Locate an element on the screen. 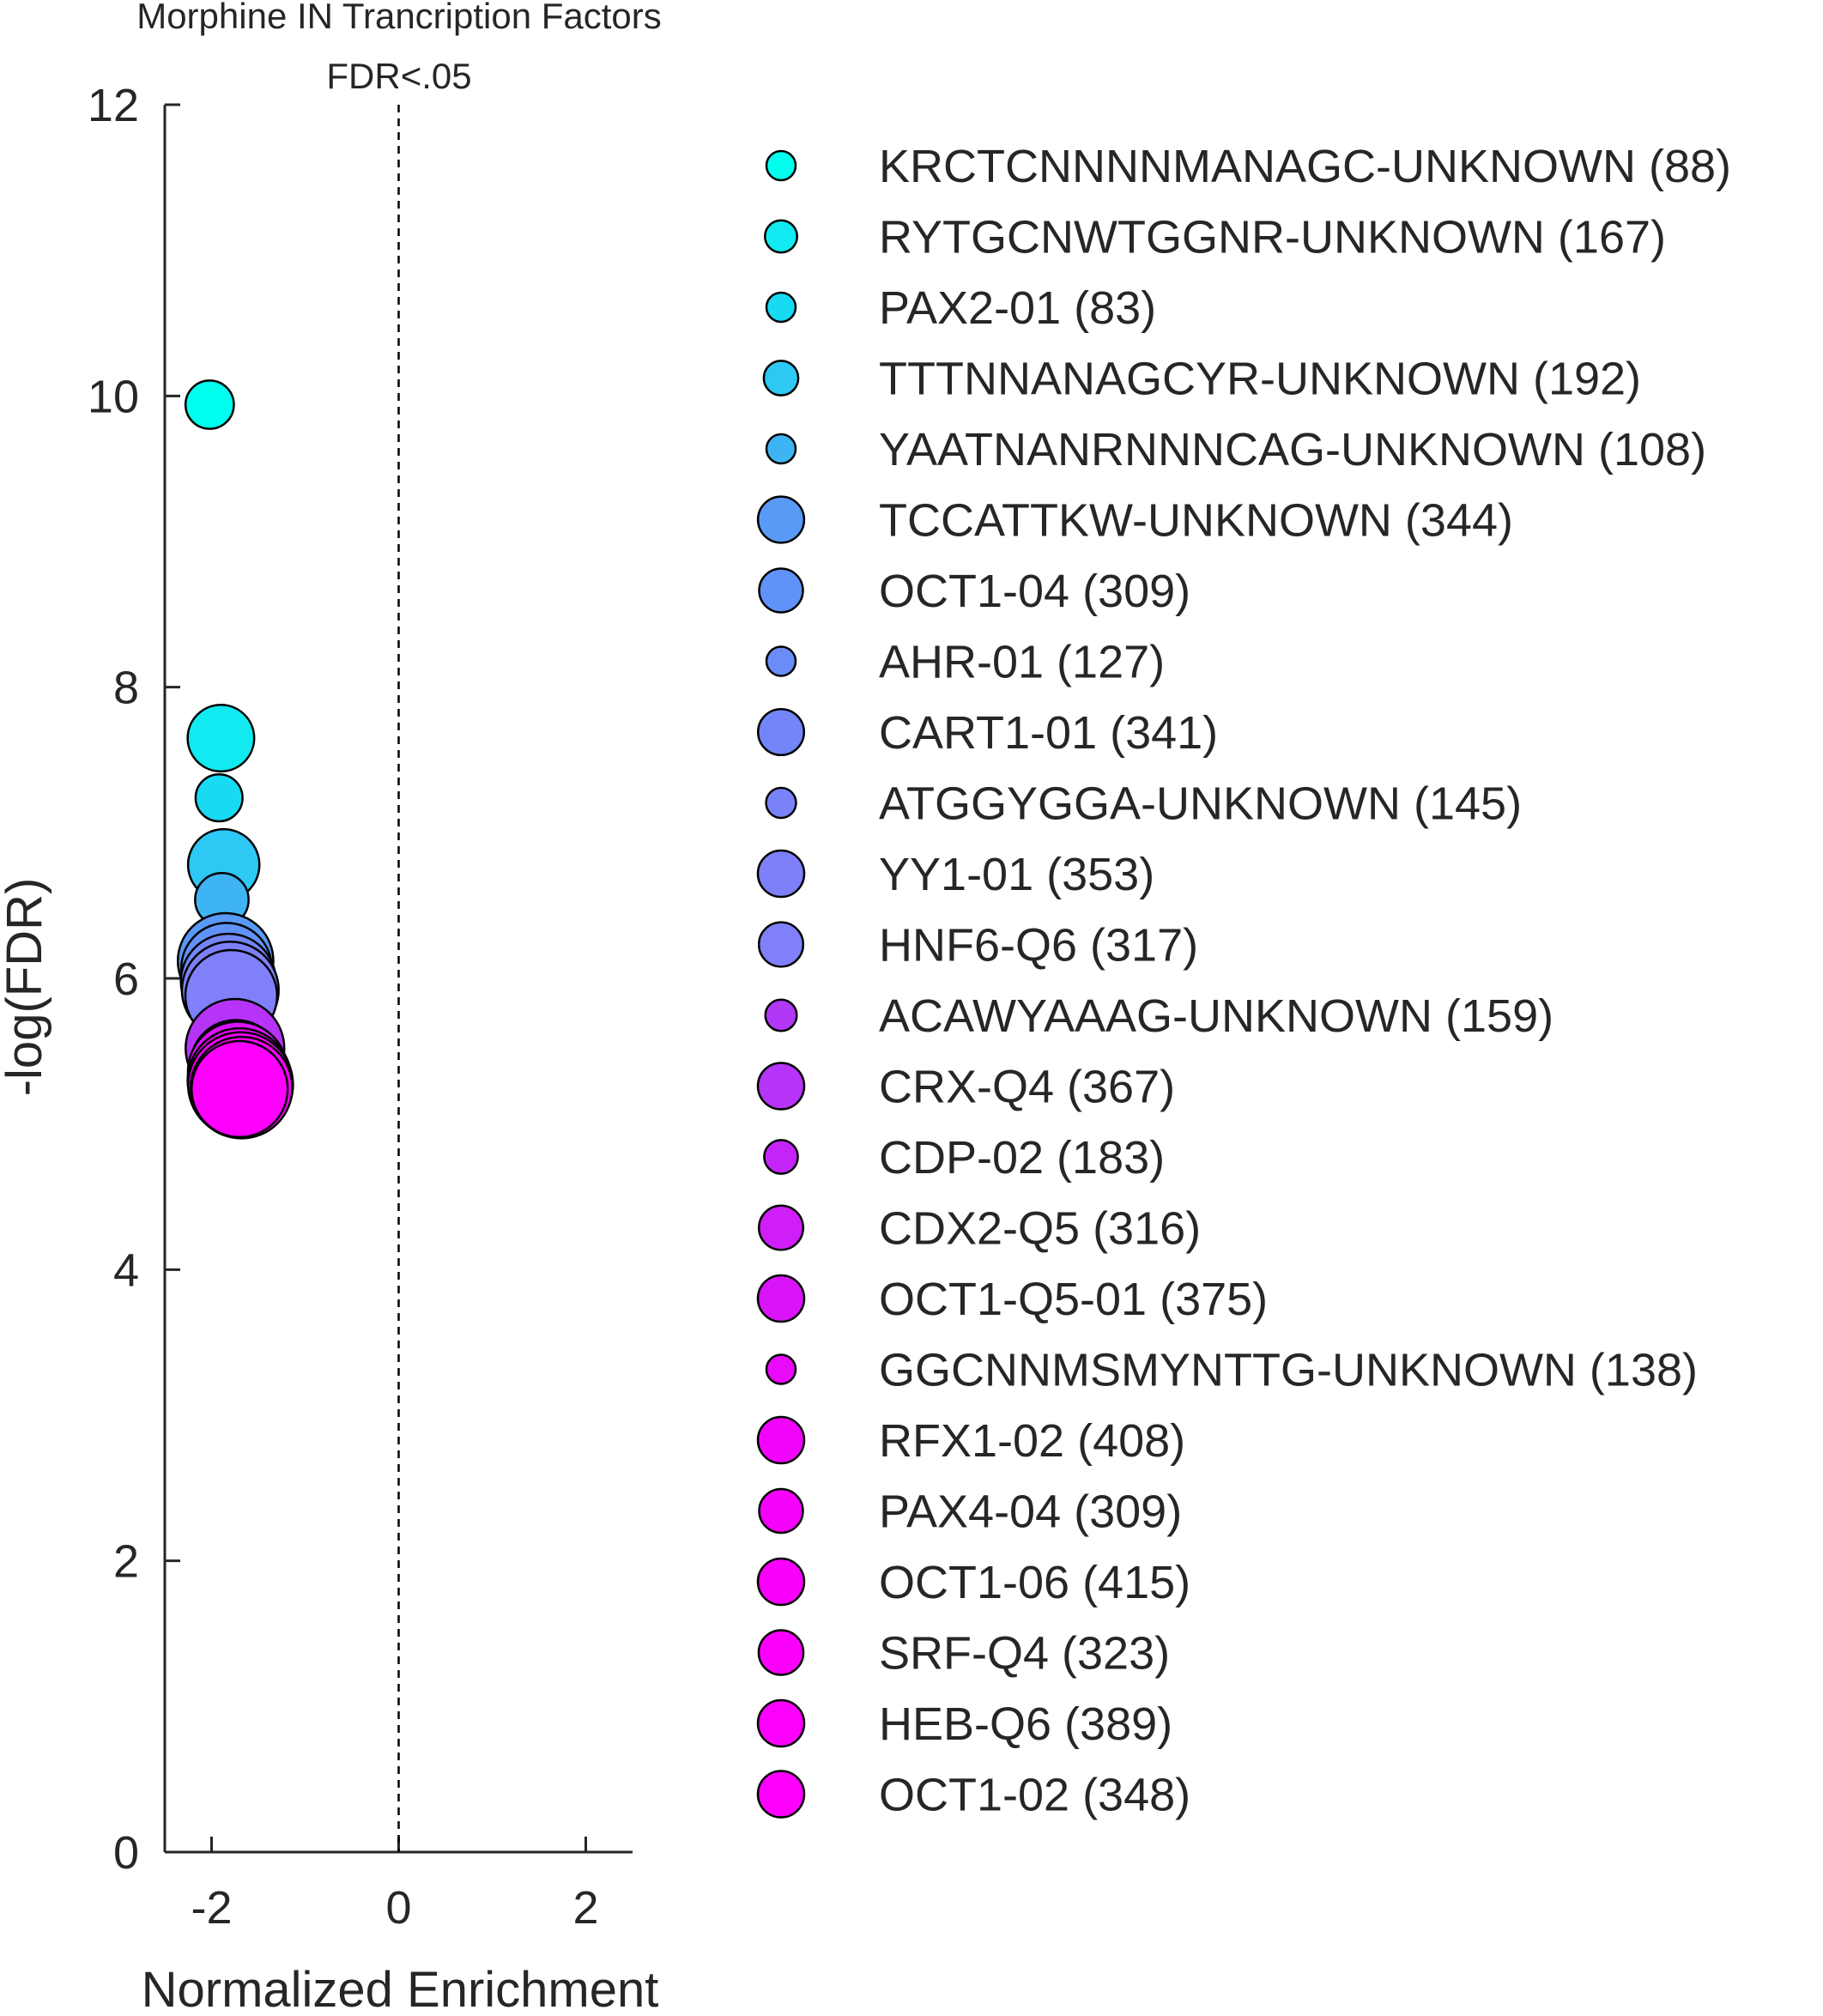 This screenshot has height=2016, width=1823. legend-label: SRF-Q4 (323) is located at coordinates (1024, 1654).